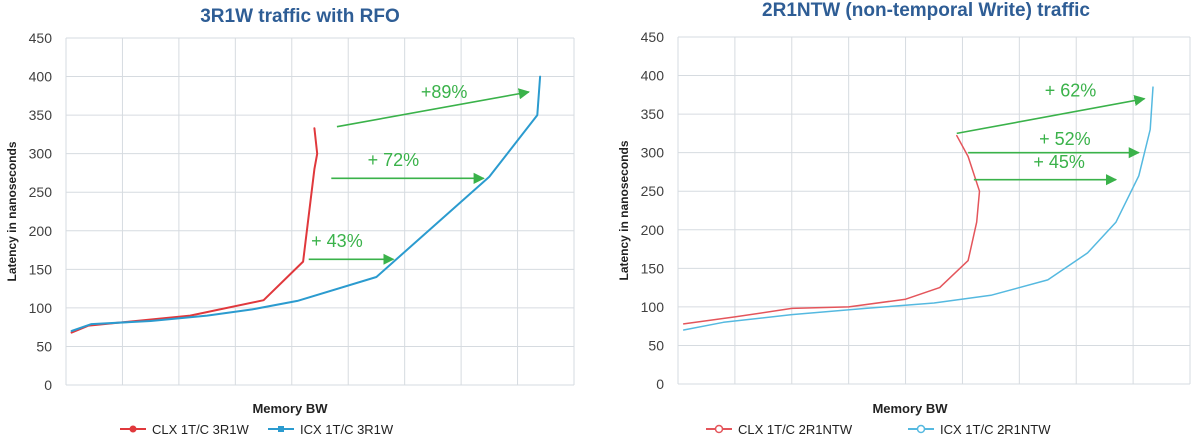 This screenshot has width=1200, height=446. What do you see at coordinates (1071, 90) in the screenshot?
I see `annotation-label: + 62%` at bounding box center [1071, 90].